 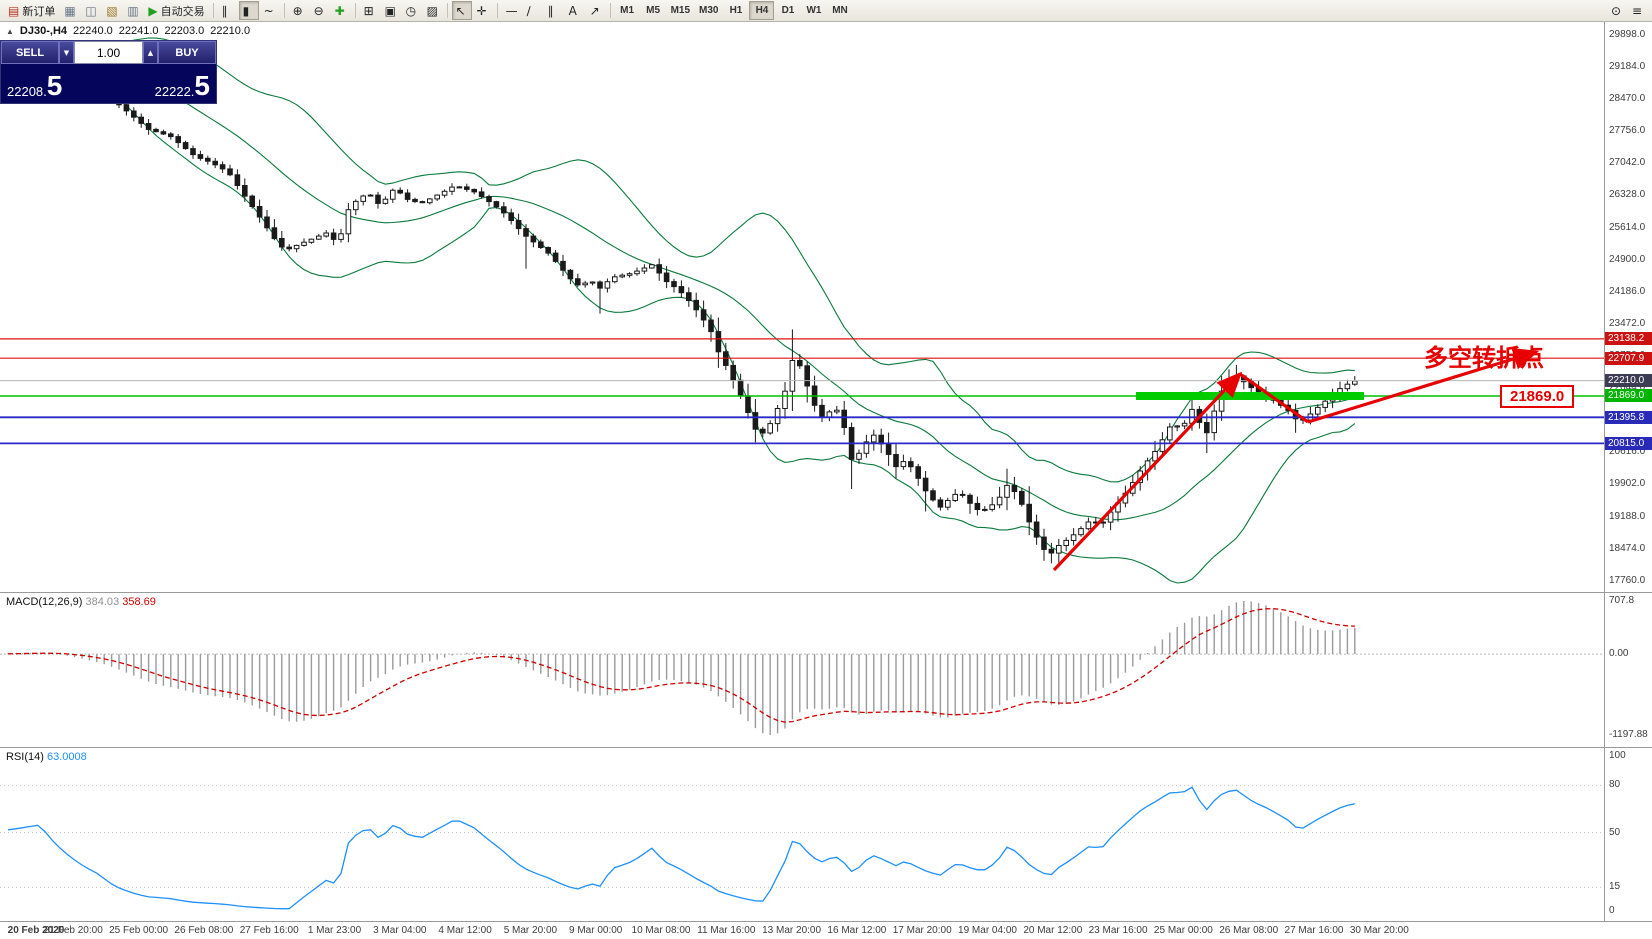 I want to click on trendline-button: ∕, so click(x=533, y=10).